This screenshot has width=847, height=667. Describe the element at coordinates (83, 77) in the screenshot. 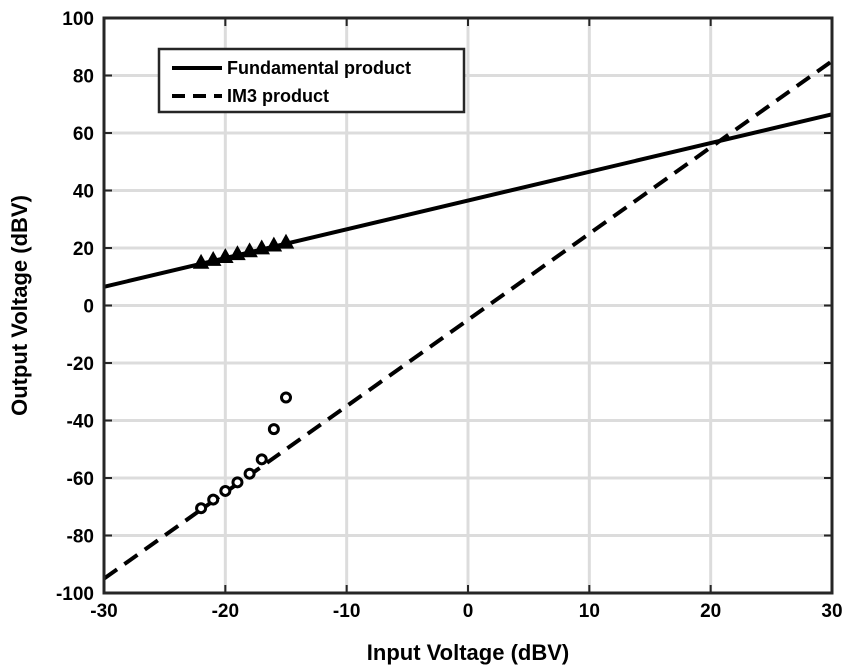

I see `y-tick-label: 80` at that location.